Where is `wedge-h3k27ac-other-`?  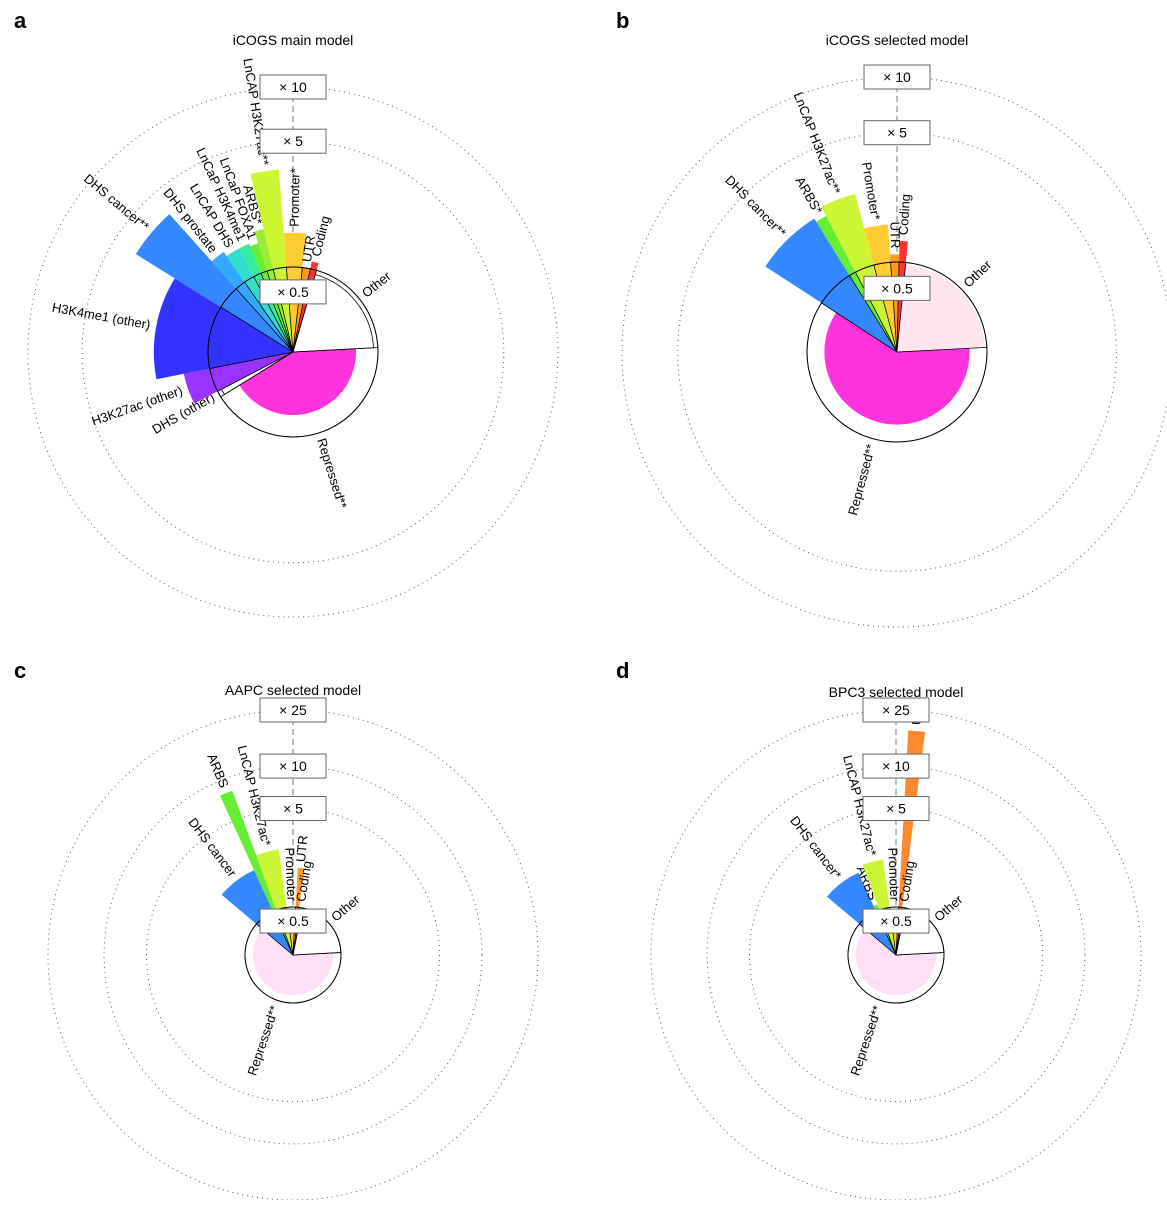
wedge-h3k27ac-other- is located at coordinates (238, 378).